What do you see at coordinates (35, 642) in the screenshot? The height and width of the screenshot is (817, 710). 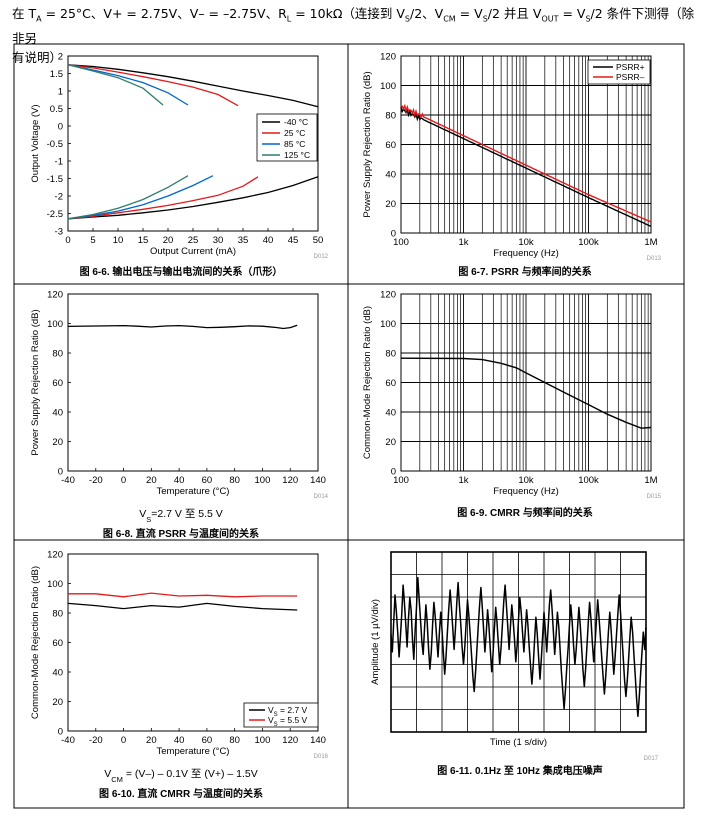 I see `y-axis-label: Common-Mode Rejection Ratio (dB)` at bounding box center [35, 642].